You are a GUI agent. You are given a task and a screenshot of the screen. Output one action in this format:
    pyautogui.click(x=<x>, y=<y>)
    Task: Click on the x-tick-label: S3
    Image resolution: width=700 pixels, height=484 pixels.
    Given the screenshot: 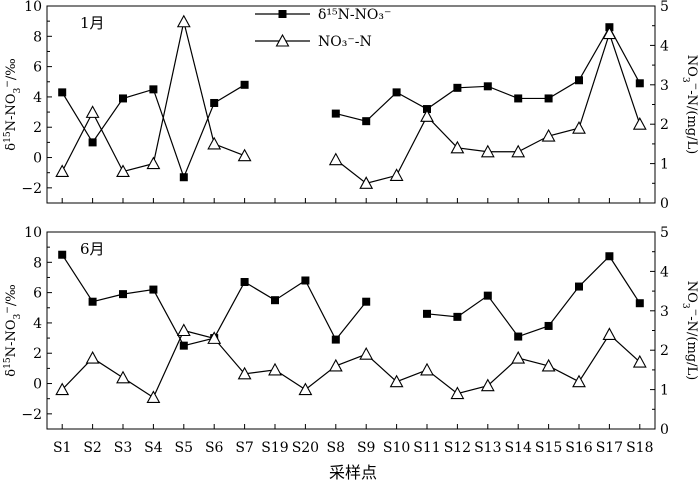 What is the action you would take?
    pyautogui.click(x=123, y=448)
    